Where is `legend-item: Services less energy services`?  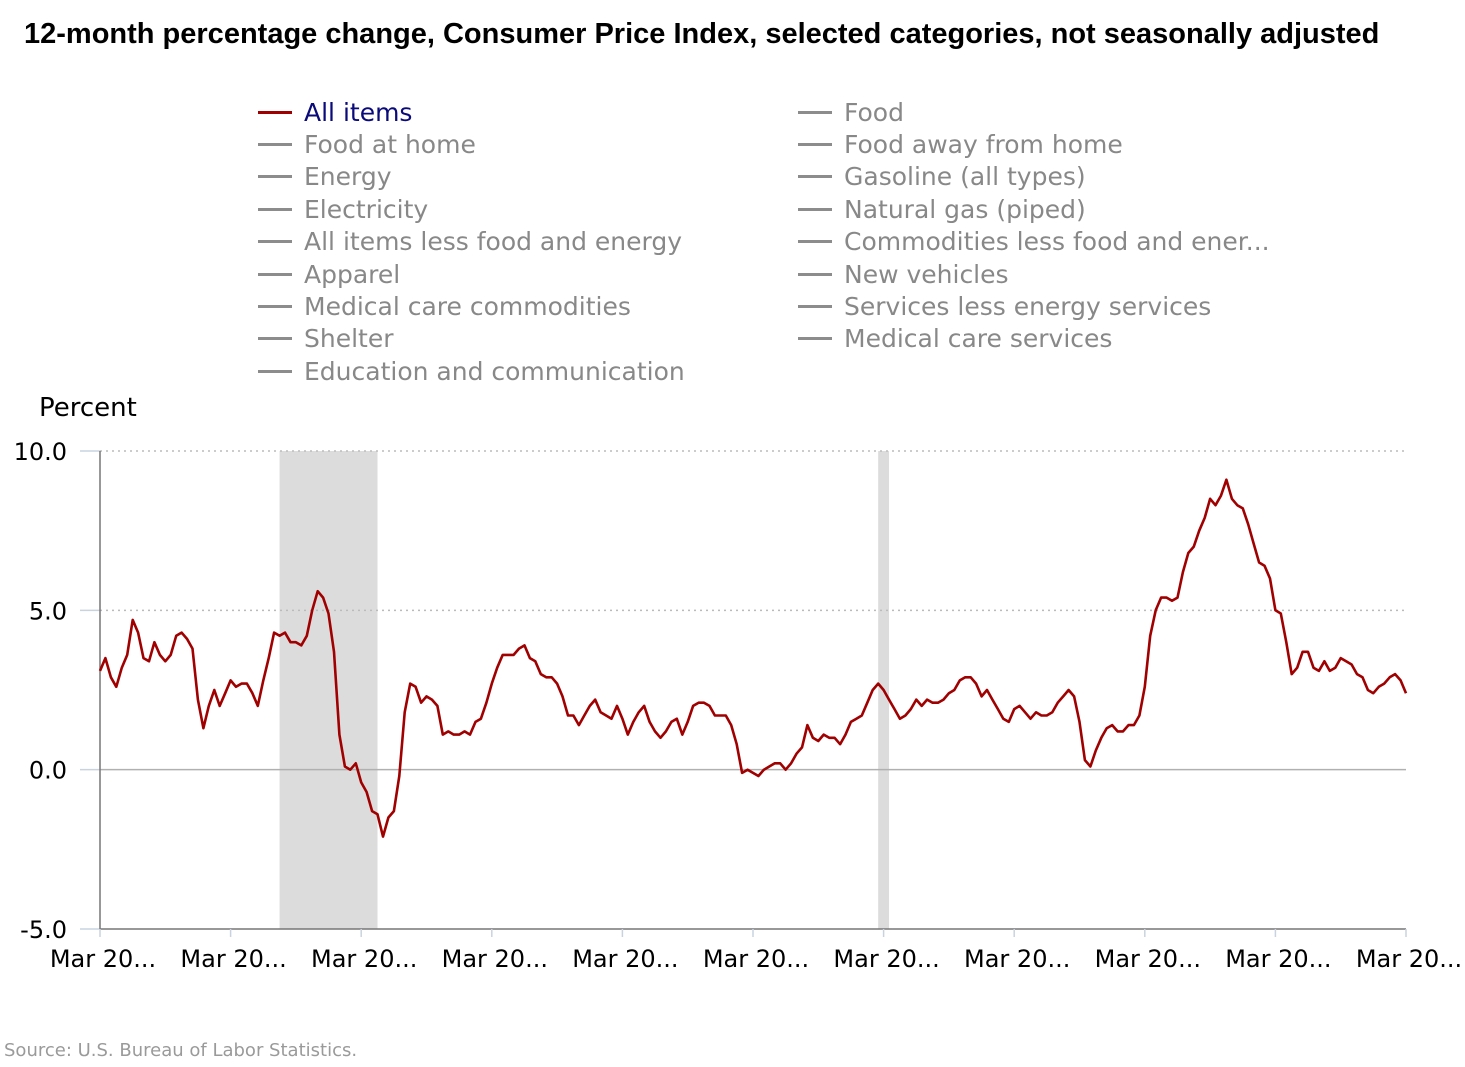
legend-item: Services less energy services is located at coordinates (1034, 306).